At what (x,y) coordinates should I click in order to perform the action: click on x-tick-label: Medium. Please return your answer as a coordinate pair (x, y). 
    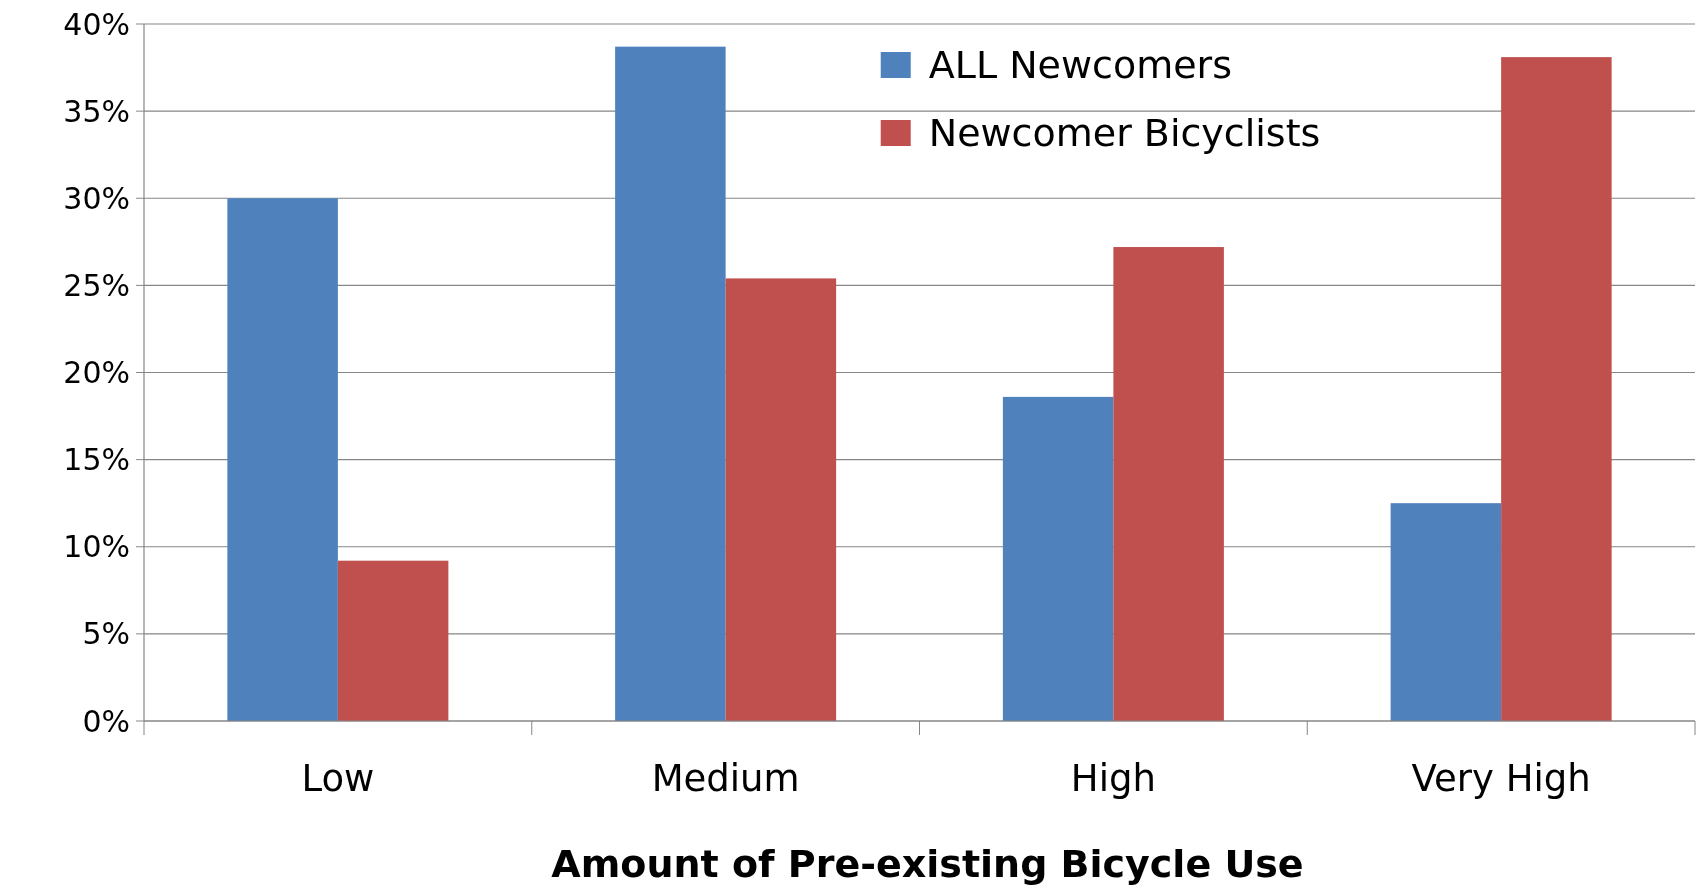
    Looking at the image, I should click on (725, 778).